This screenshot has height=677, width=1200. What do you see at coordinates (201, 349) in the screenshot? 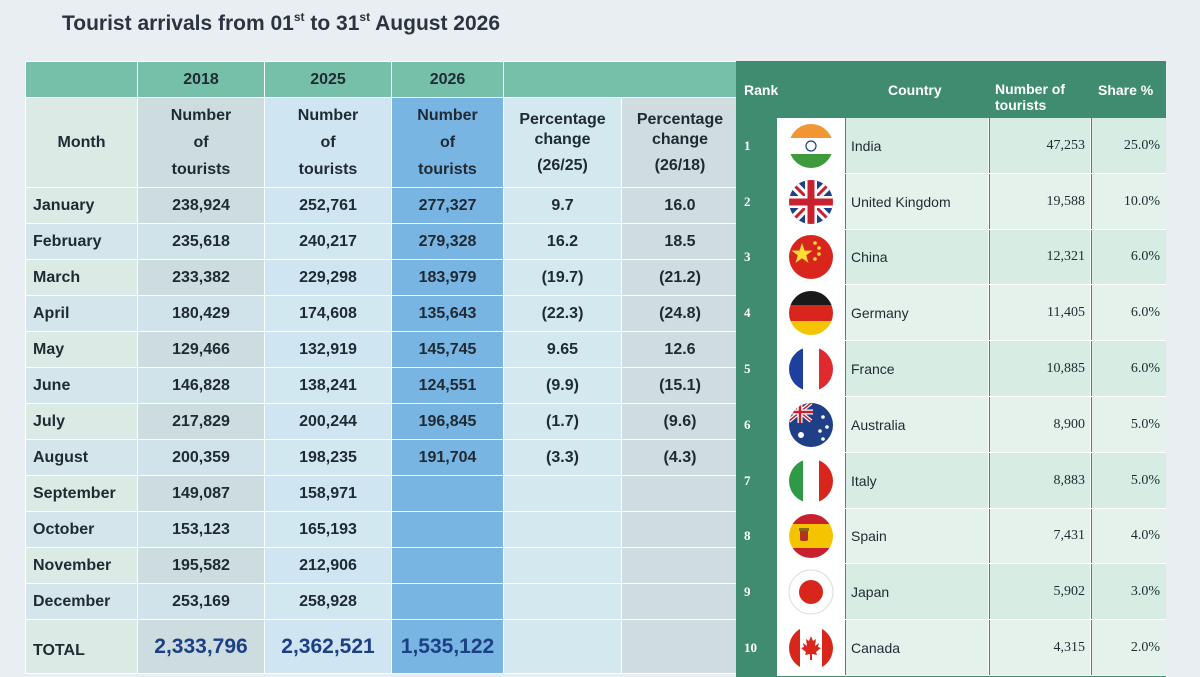
I see `tourists-2018-cell: 129,466` at bounding box center [201, 349].